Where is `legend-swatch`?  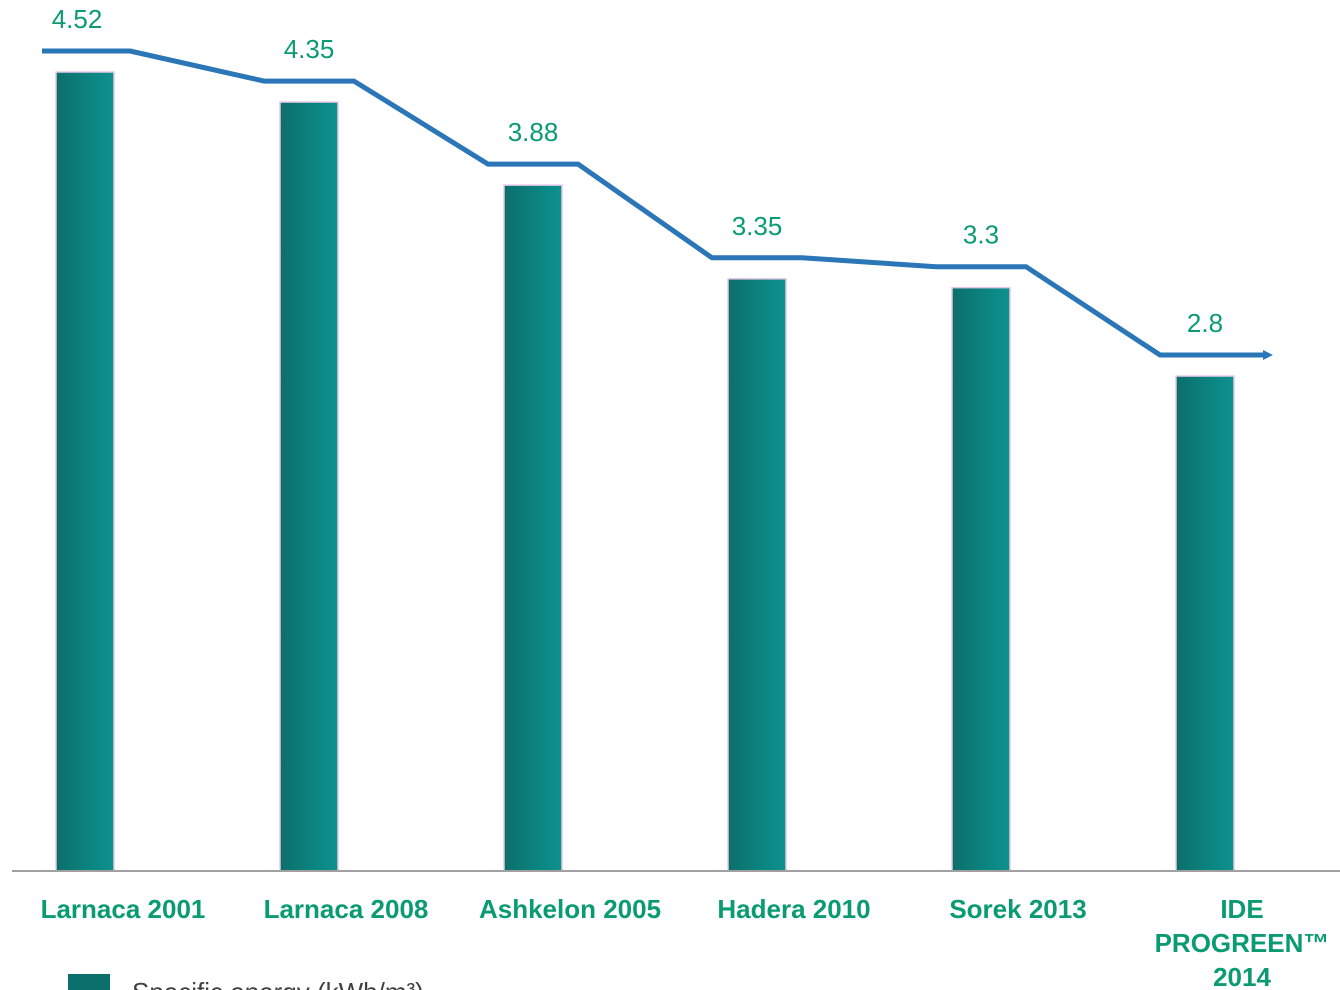 legend-swatch is located at coordinates (89, 982).